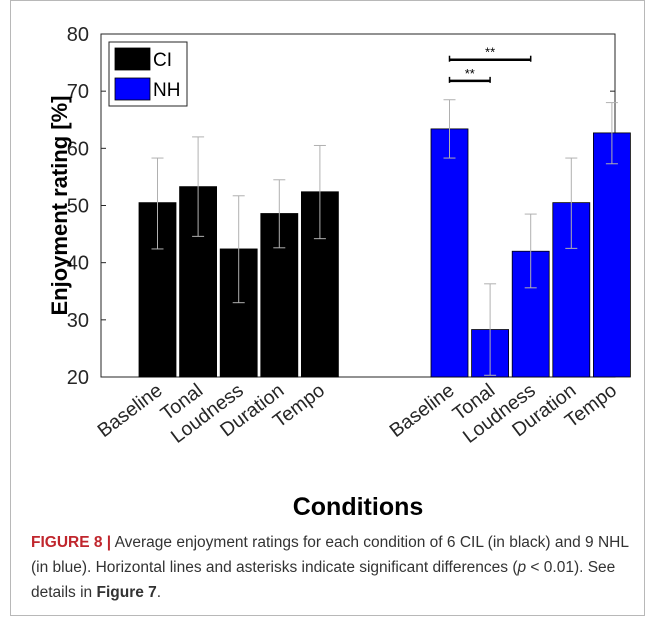 This screenshot has width=655, height=625. Describe the element at coordinates (159, 592) in the screenshot. I see `caption-text-end: .` at that location.